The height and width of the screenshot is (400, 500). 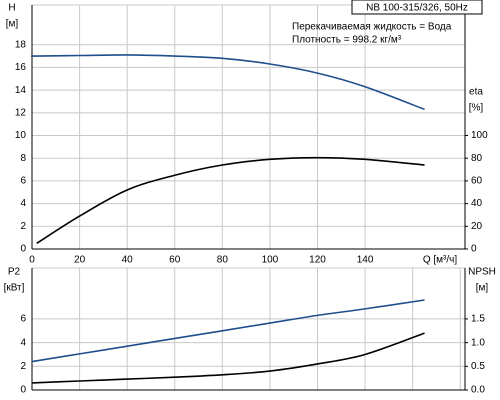 I want to click on y2-tick-label: 60, so click(x=477, y=181).